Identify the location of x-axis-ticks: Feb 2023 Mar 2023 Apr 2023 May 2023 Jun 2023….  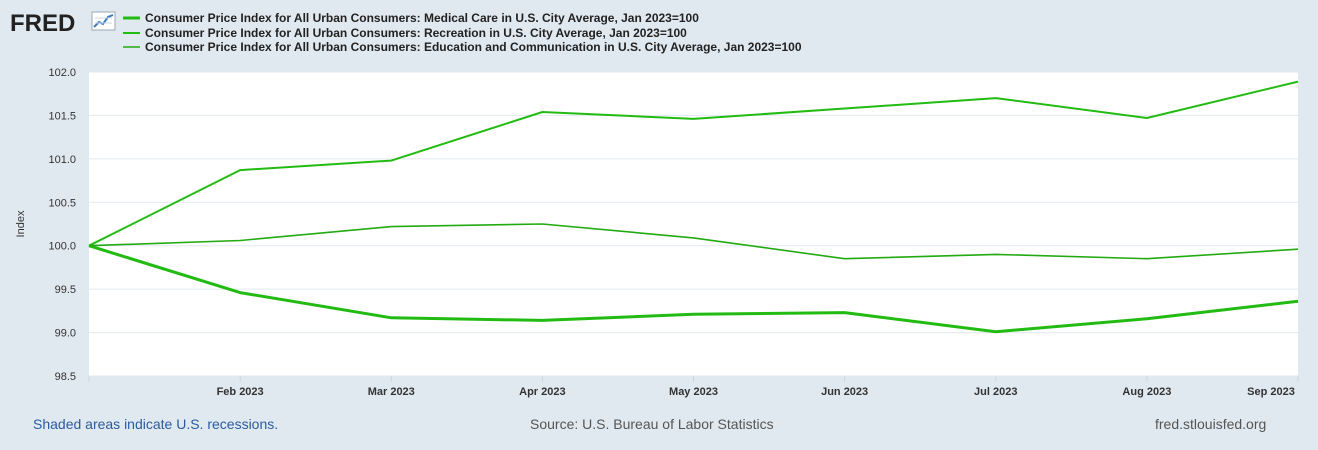
(693, 387).